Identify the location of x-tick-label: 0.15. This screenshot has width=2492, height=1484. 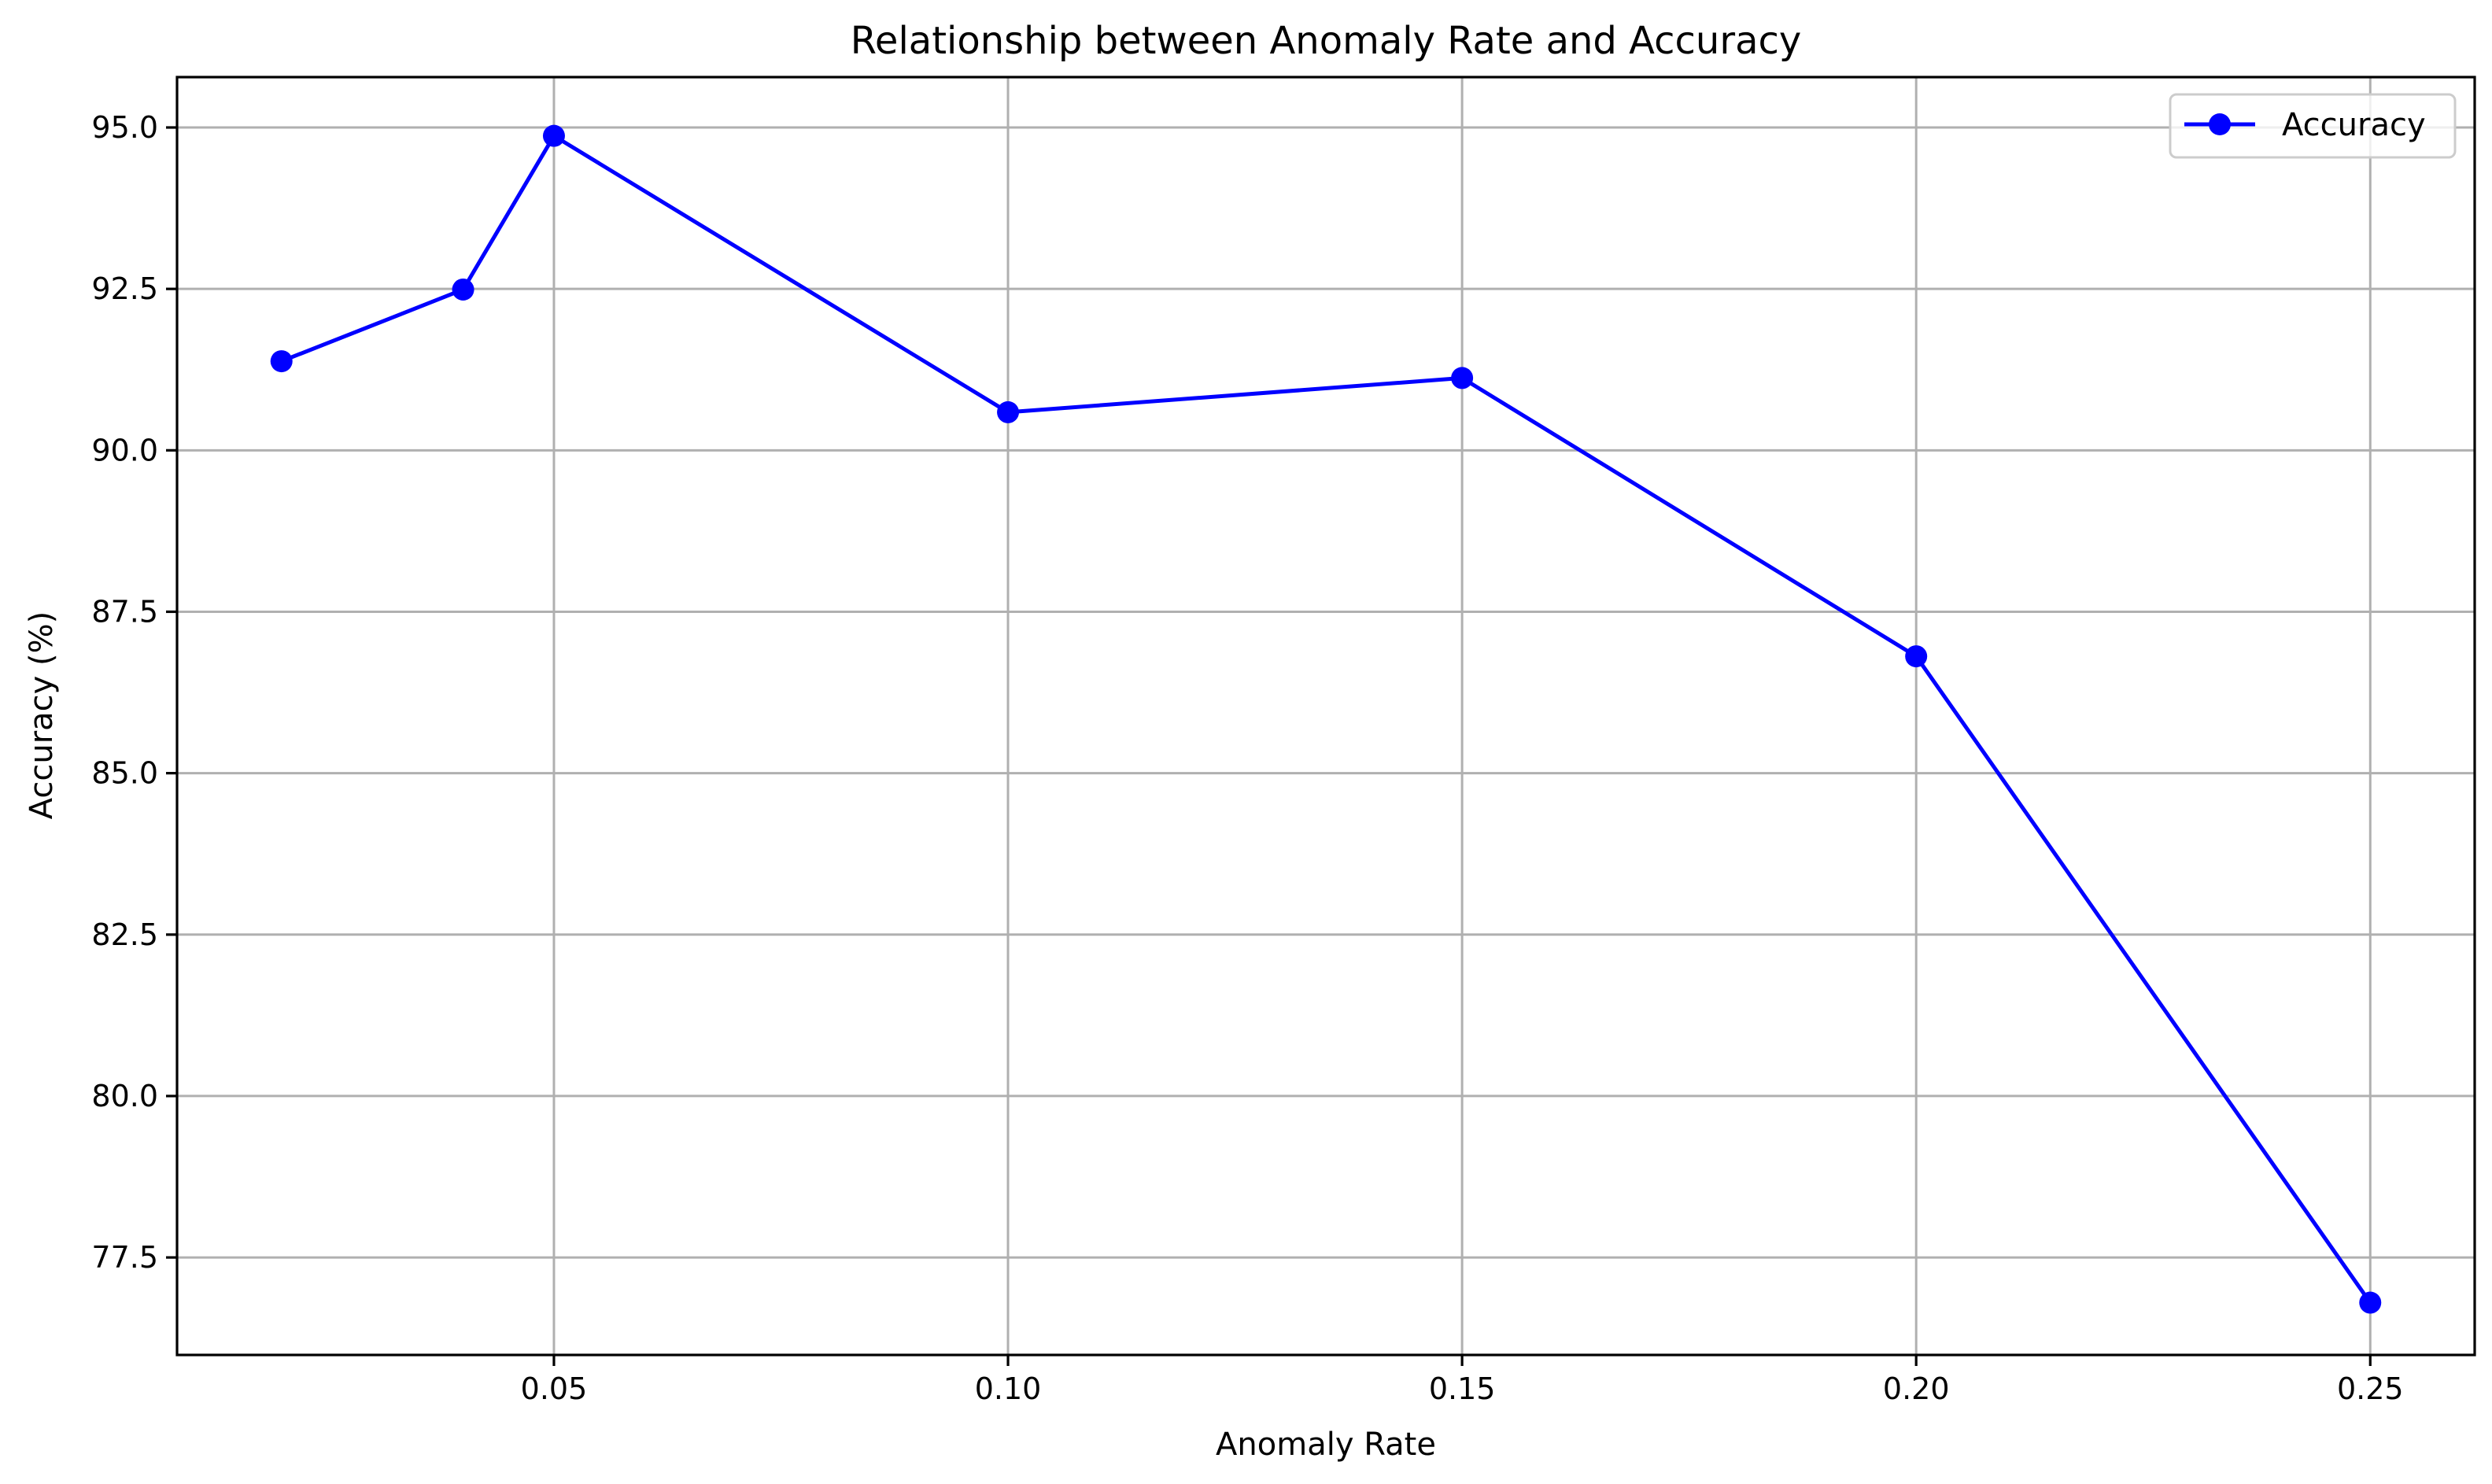
(1462, 1388).